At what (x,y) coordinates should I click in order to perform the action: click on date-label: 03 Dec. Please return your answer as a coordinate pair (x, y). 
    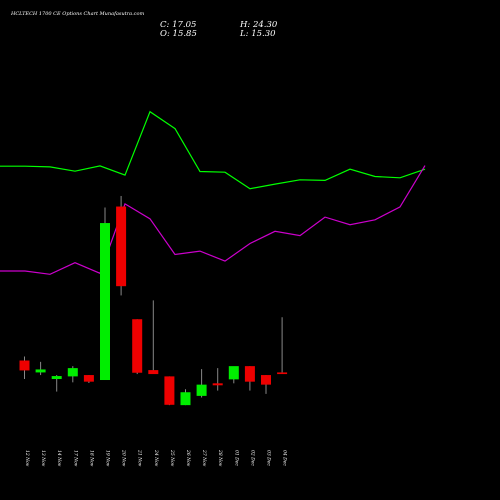
    Looking at the image, I should click on (269, 458).